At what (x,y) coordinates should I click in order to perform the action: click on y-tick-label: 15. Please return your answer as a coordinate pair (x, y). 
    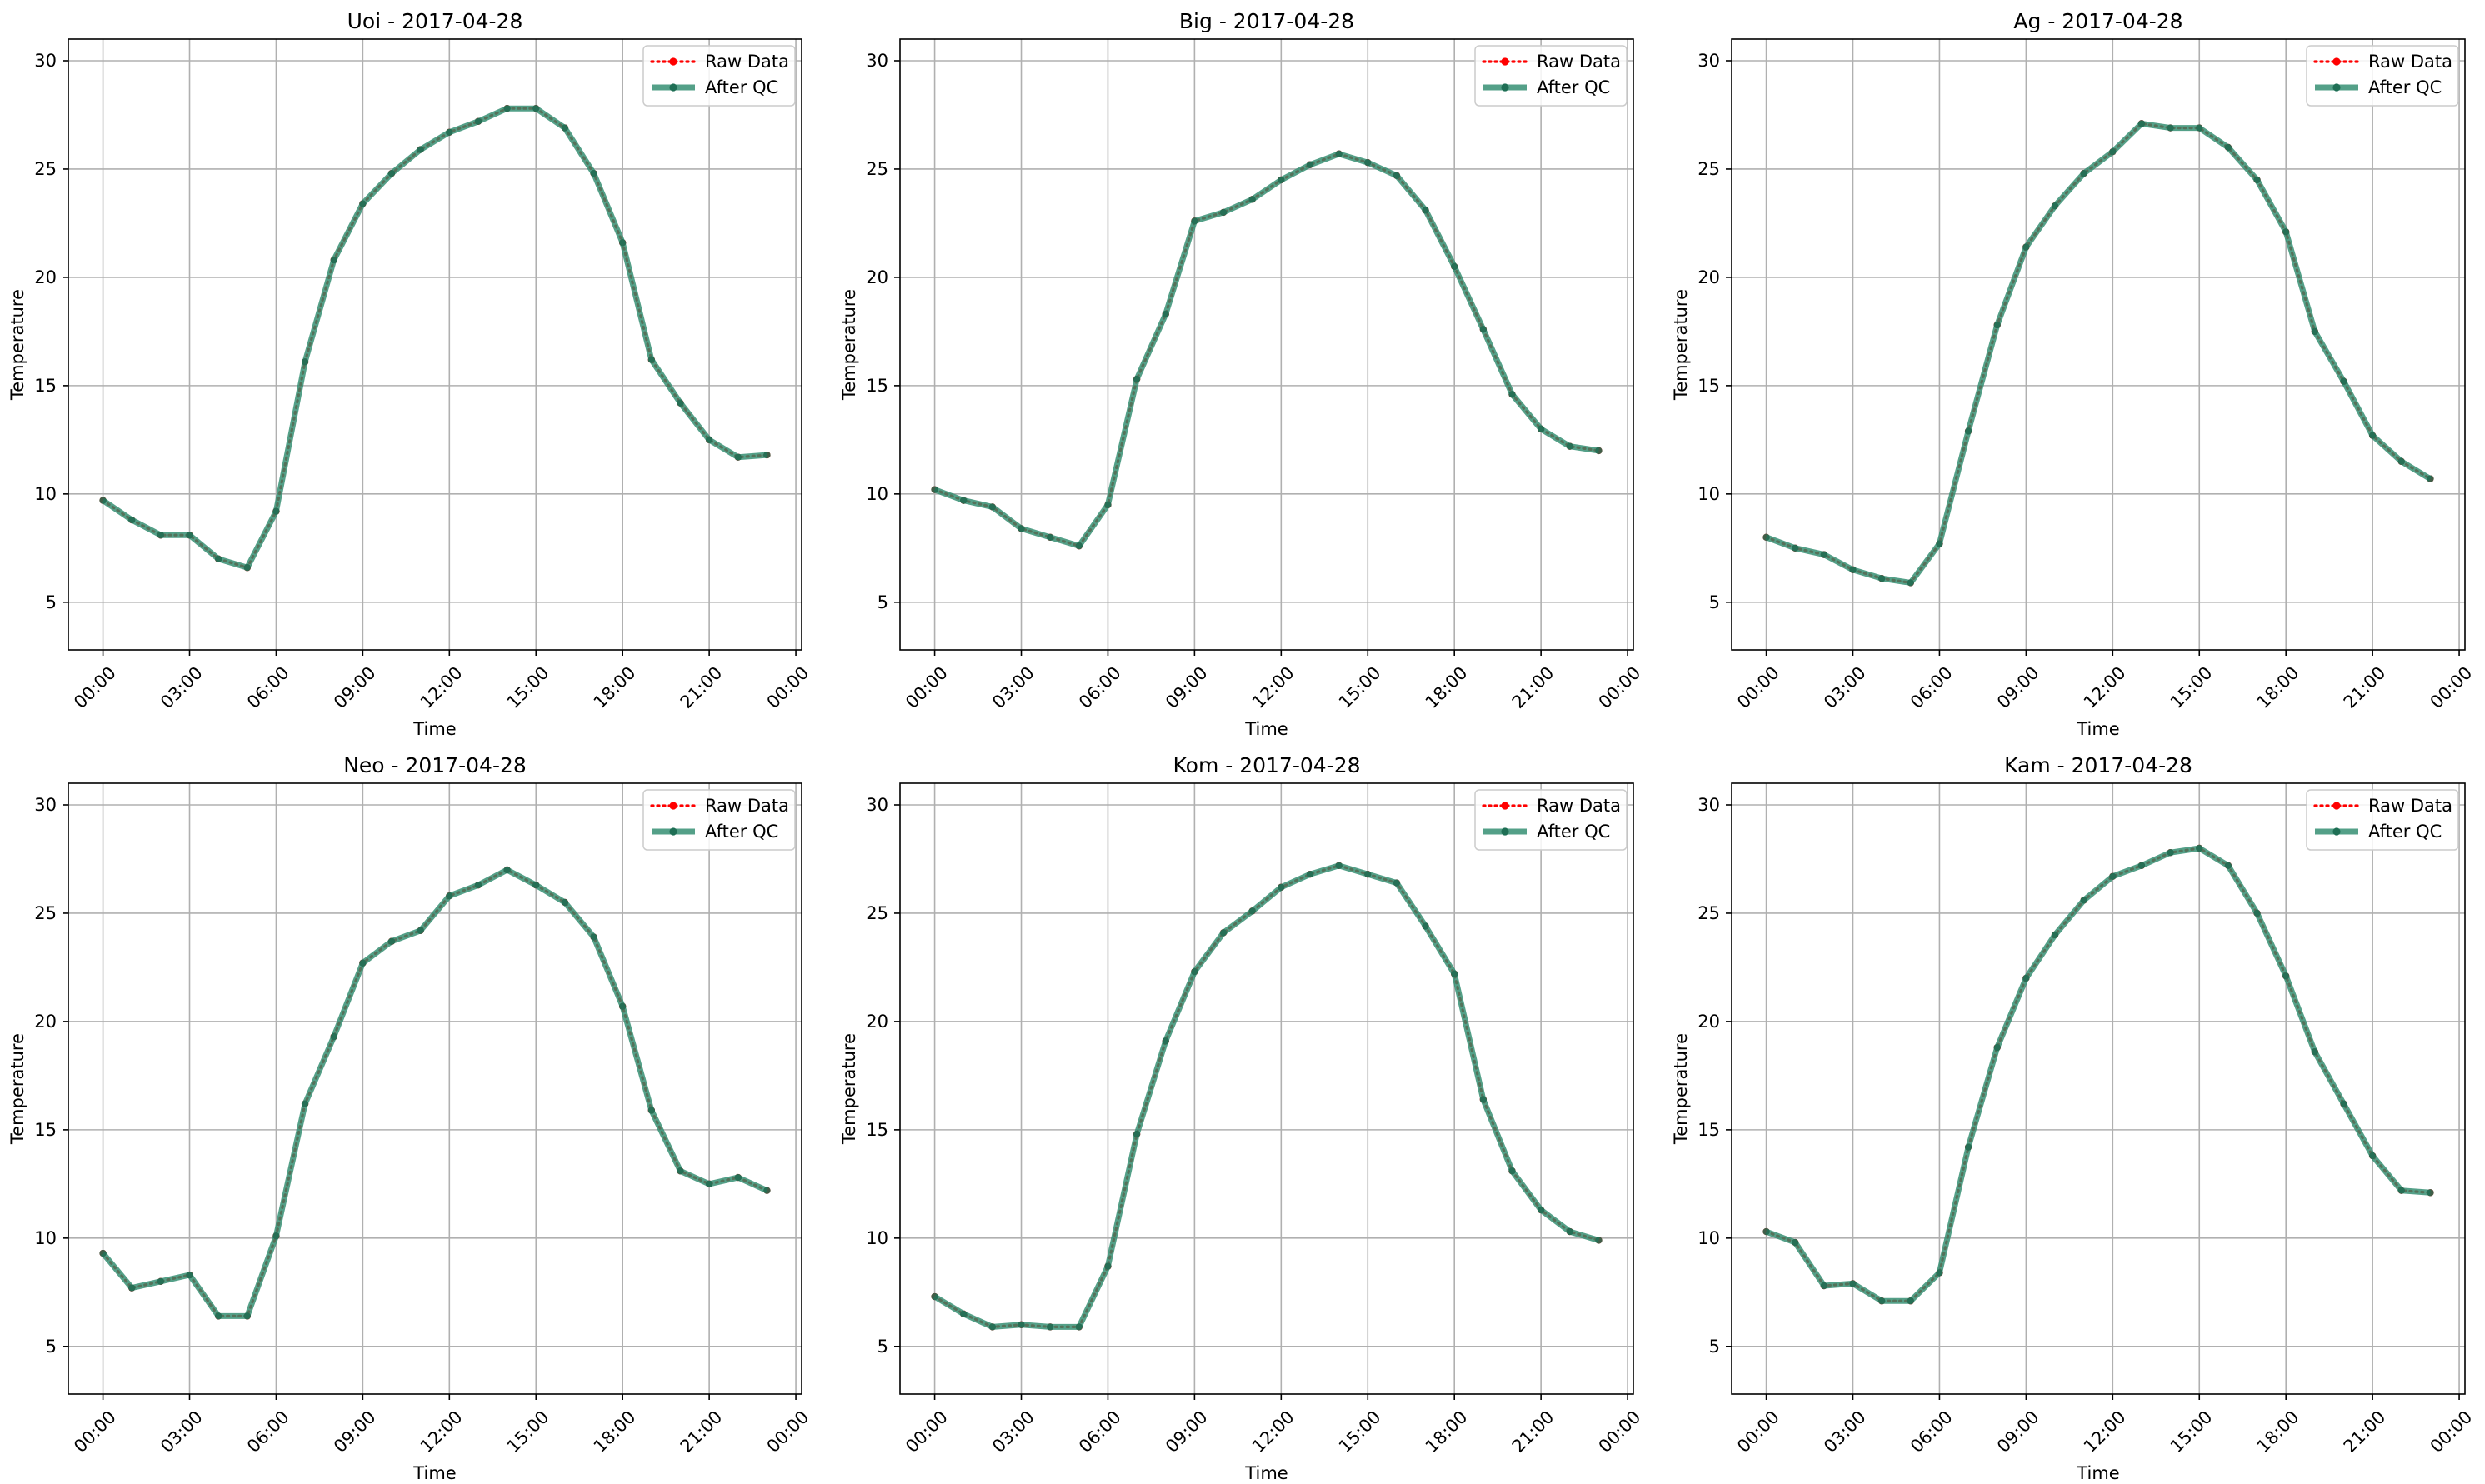
    Looking at the image, I should click on (1709, 1130).